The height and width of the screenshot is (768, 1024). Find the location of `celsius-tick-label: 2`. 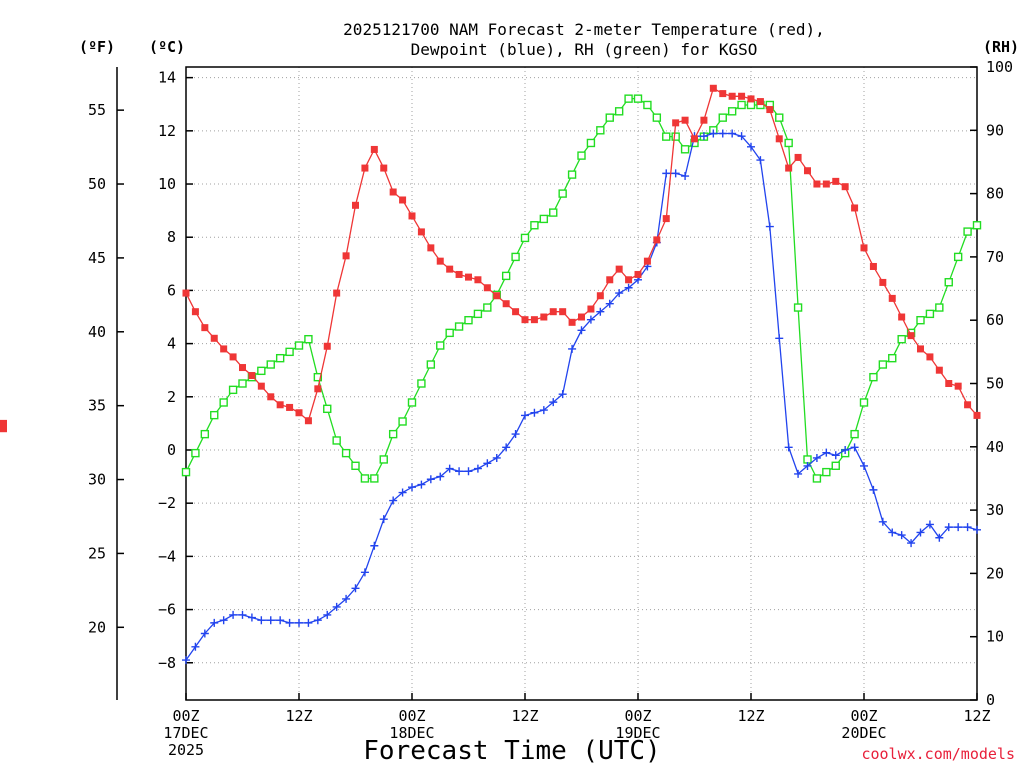

celsius-tick-label: 2 is located at coordinates (171, 397).